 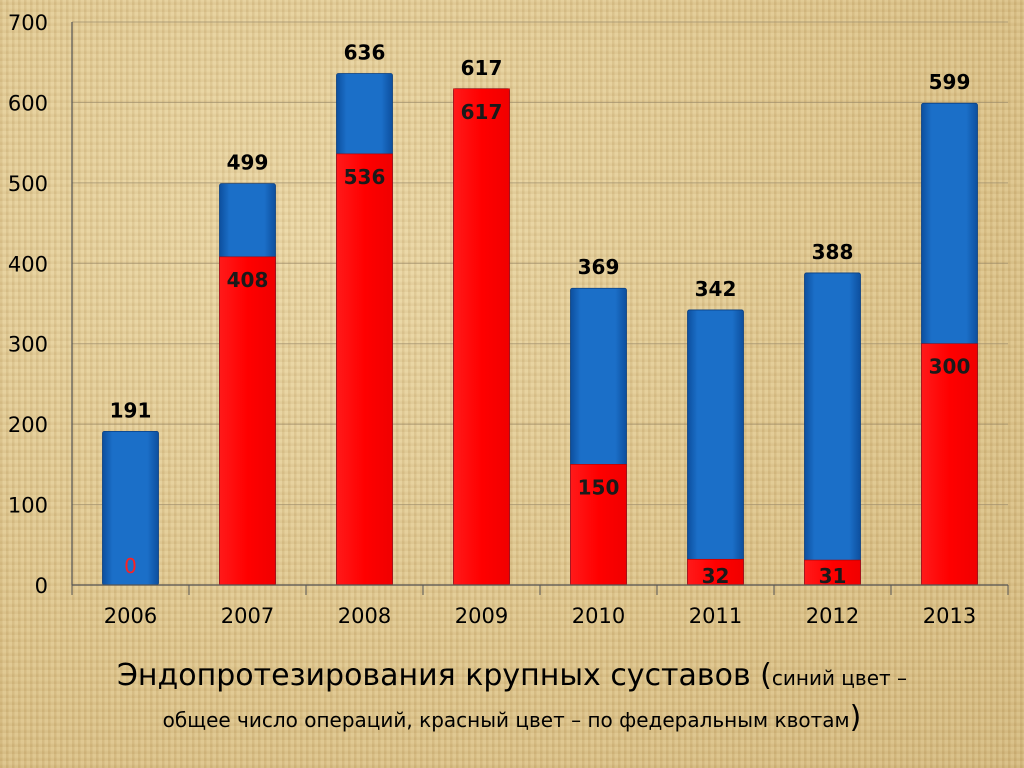 I want to click on federal-value-label: 0, so click(x=130, y=566).